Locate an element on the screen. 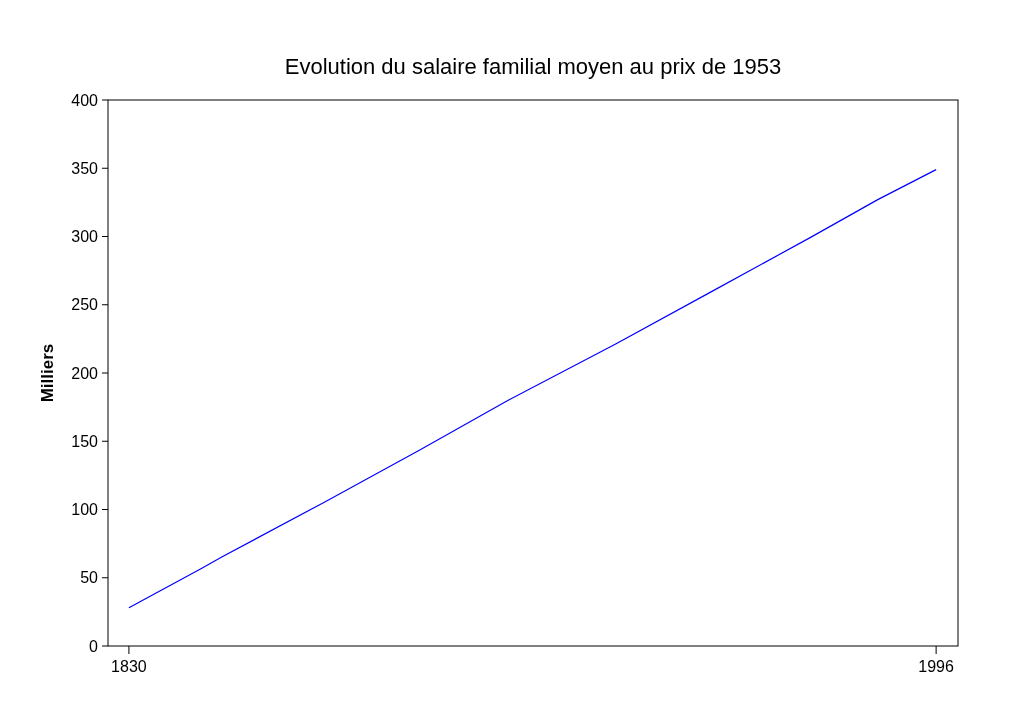  y-axis-title: Milliers is located at coordinates (47, 373).